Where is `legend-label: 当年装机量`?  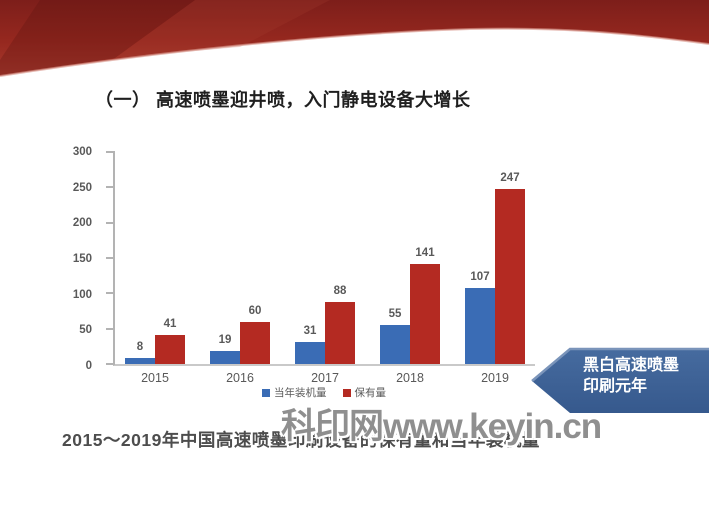
legend-label: 当年装机量 is located at coordinates (300, 393).